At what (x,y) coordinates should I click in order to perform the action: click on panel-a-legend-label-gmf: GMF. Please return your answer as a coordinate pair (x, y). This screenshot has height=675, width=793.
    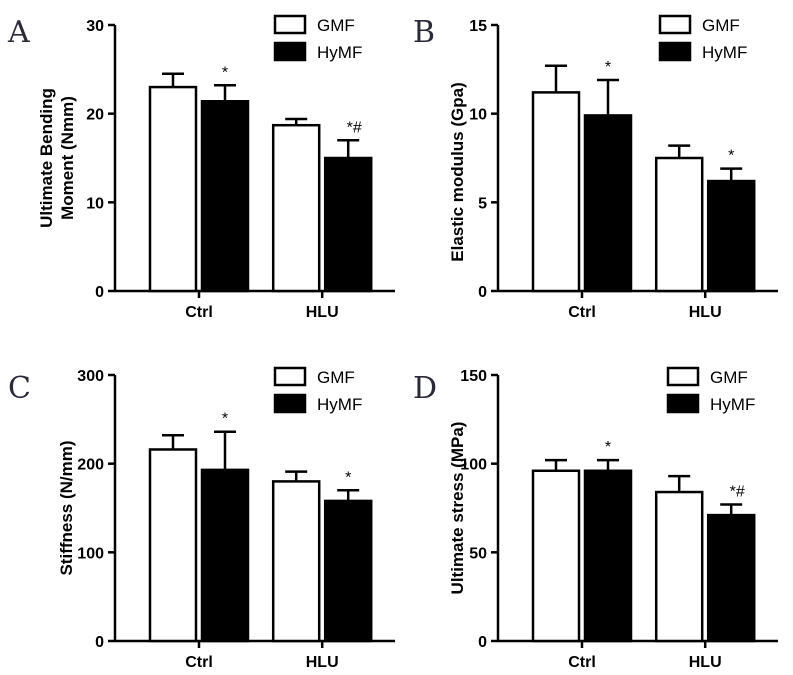
    Looking at the image, I should click on (336, 25).